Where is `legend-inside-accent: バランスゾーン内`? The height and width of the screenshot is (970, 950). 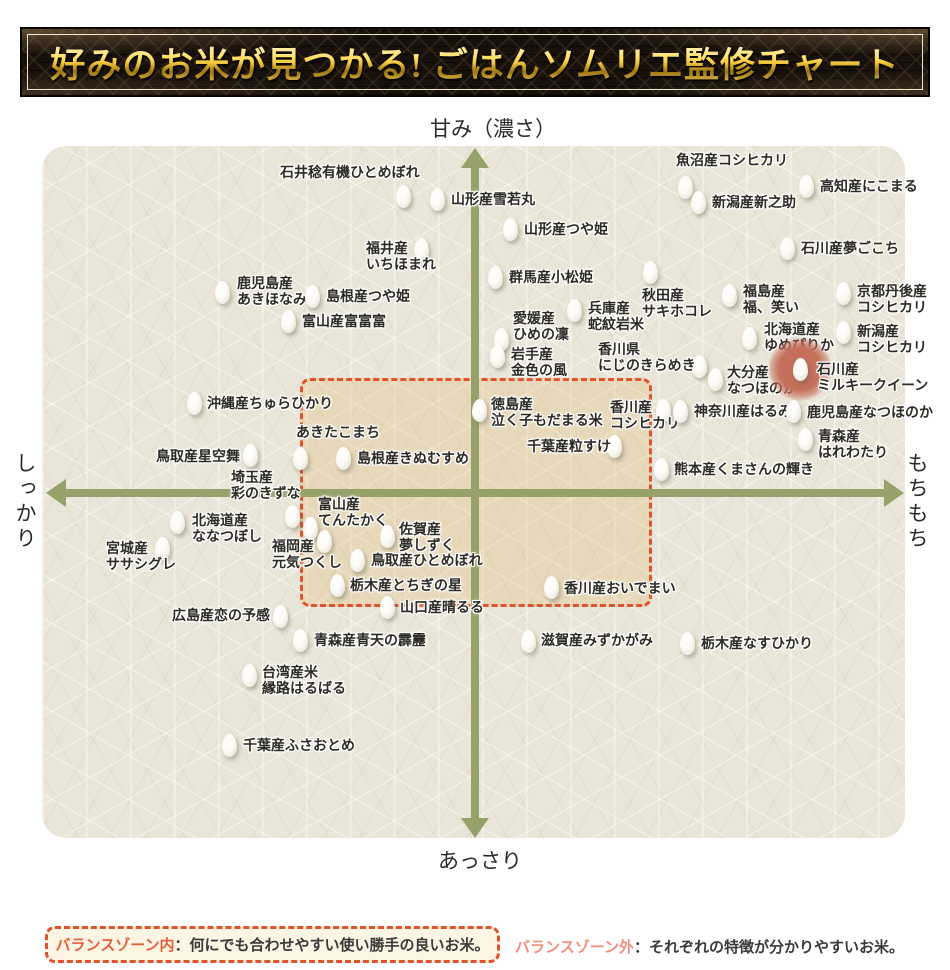 legend-inside-accent: バランスゾーン内 is located at coordinates (115, 945).